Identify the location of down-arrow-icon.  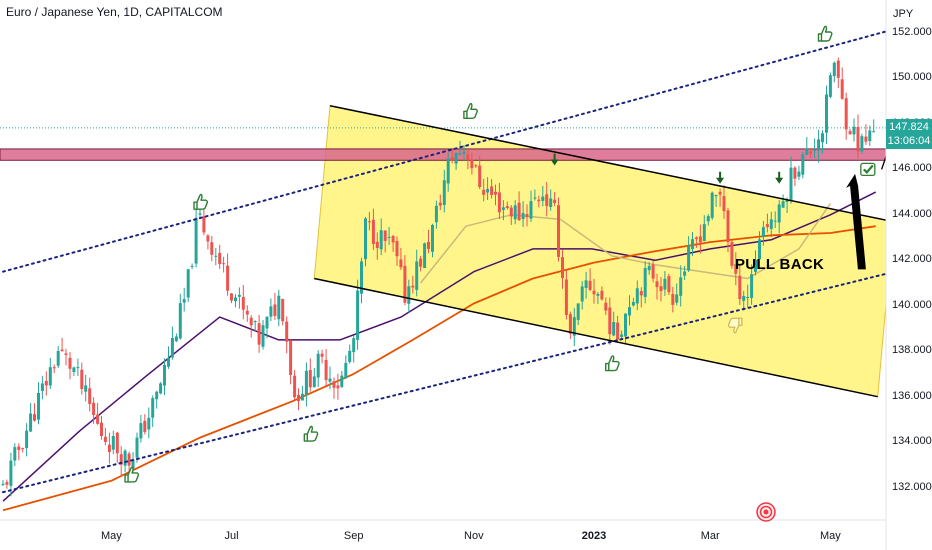
(720, 177).